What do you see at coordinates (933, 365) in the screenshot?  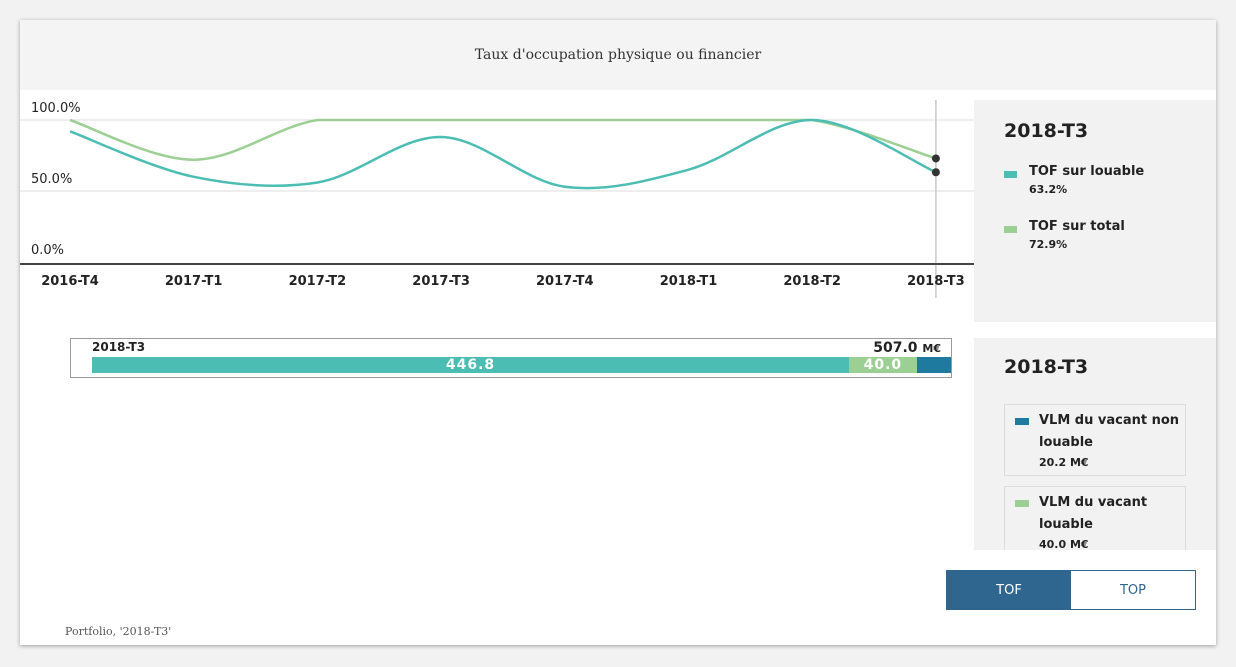 I see `bar-segment` at bounding box center [933, 365].